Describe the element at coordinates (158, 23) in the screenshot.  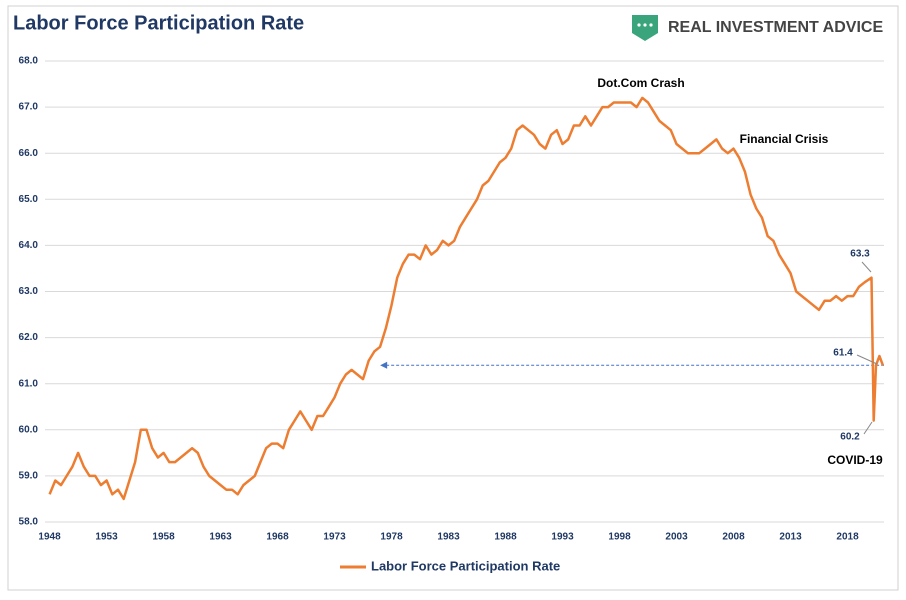
I see `chart-title: Labor Force Participation Rate` at that location.